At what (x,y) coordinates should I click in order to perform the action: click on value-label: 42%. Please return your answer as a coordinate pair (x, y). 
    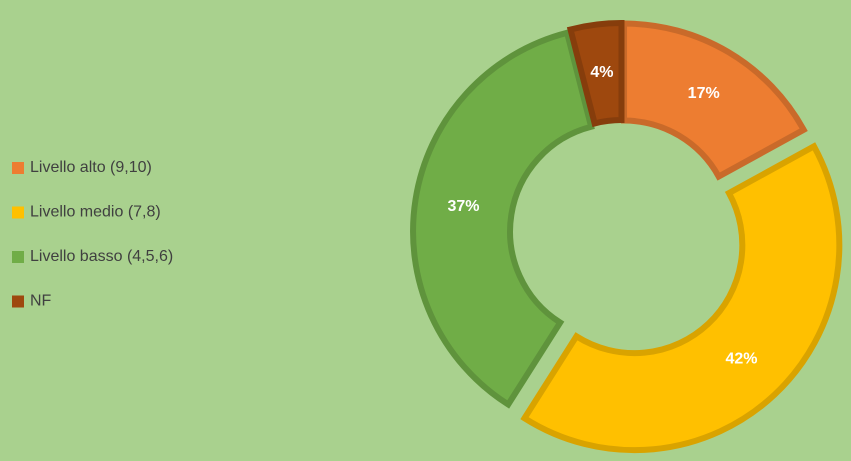
    Looking at the image, I should click on (741, 358).